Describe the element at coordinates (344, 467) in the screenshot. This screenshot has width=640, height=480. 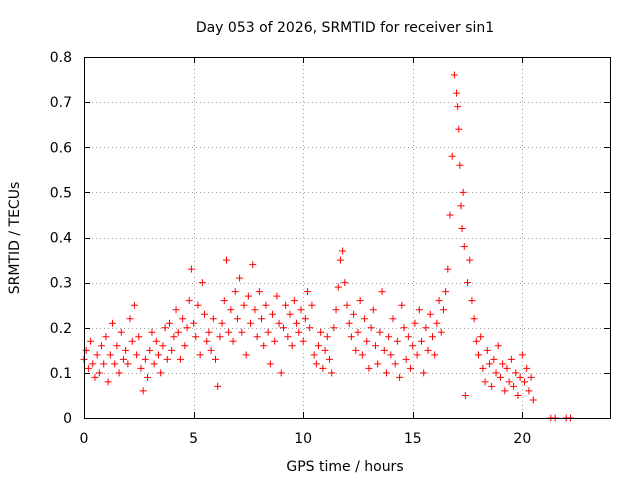
I see `x-axis-label: GPS time / hours` at that location.